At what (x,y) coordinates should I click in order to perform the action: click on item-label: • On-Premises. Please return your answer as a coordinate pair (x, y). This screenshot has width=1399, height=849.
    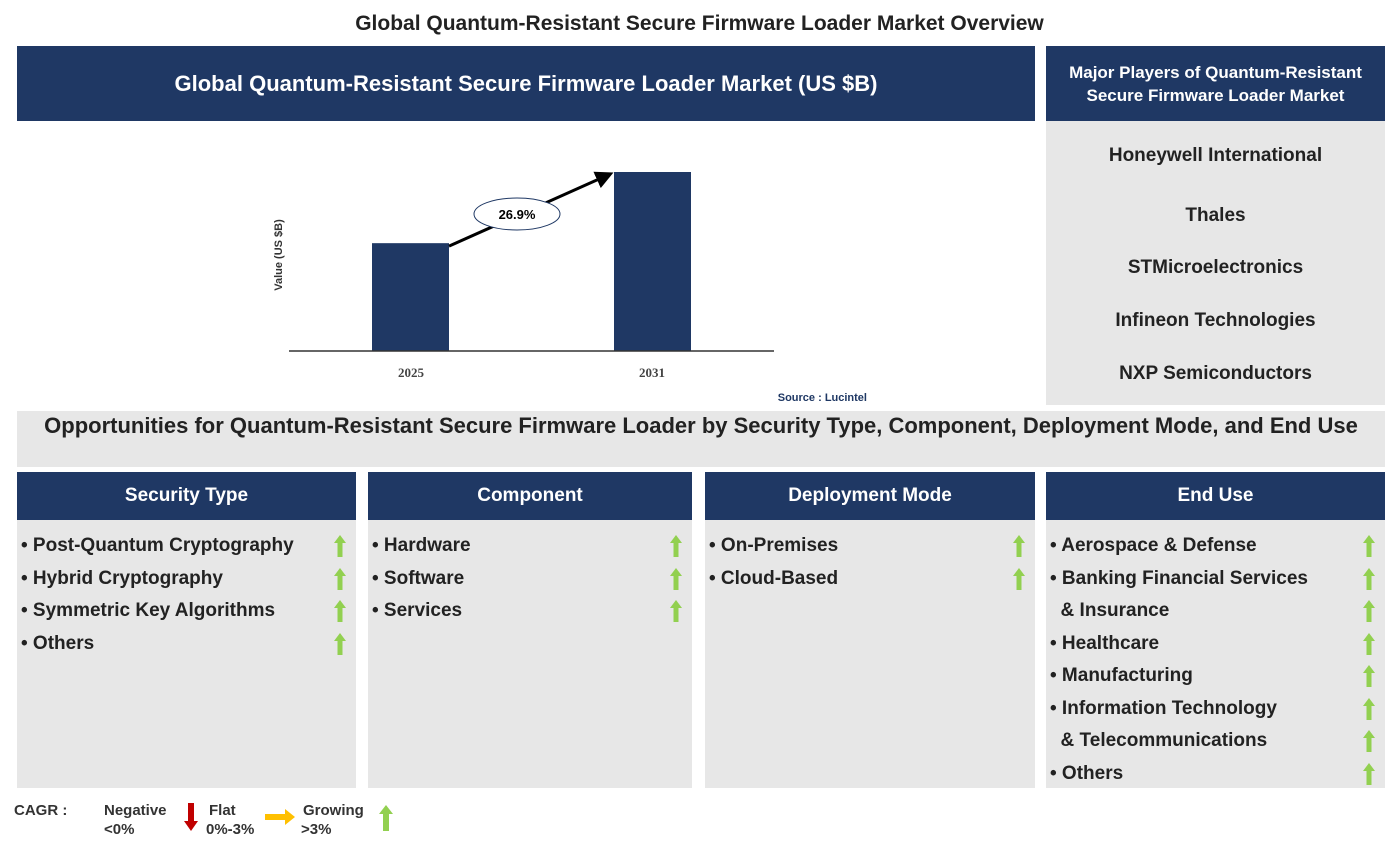
    Looking at the image, I should click on (774, 545).